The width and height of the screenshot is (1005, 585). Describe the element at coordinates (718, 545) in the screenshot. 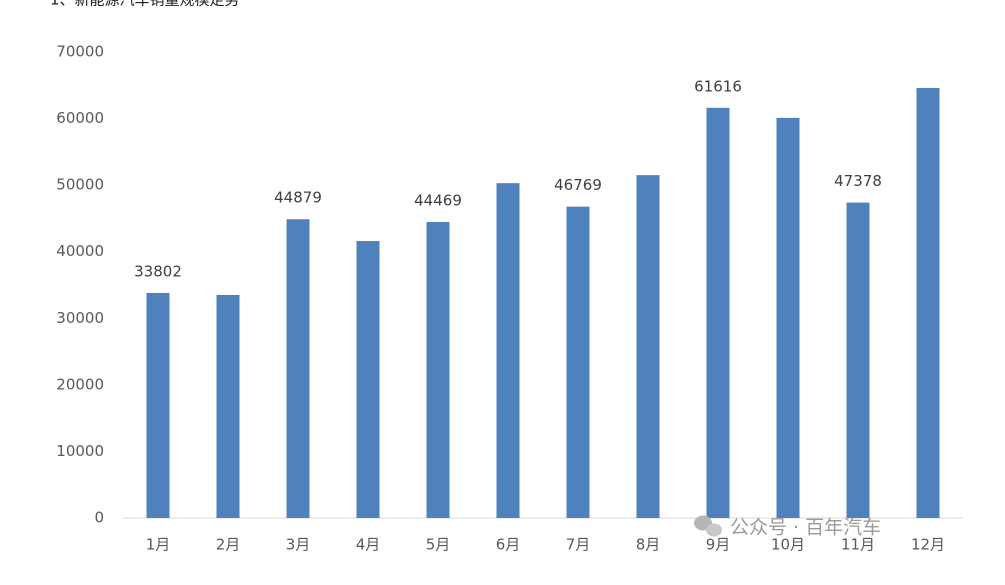

I see `x-tick-label: 9月` at that location.